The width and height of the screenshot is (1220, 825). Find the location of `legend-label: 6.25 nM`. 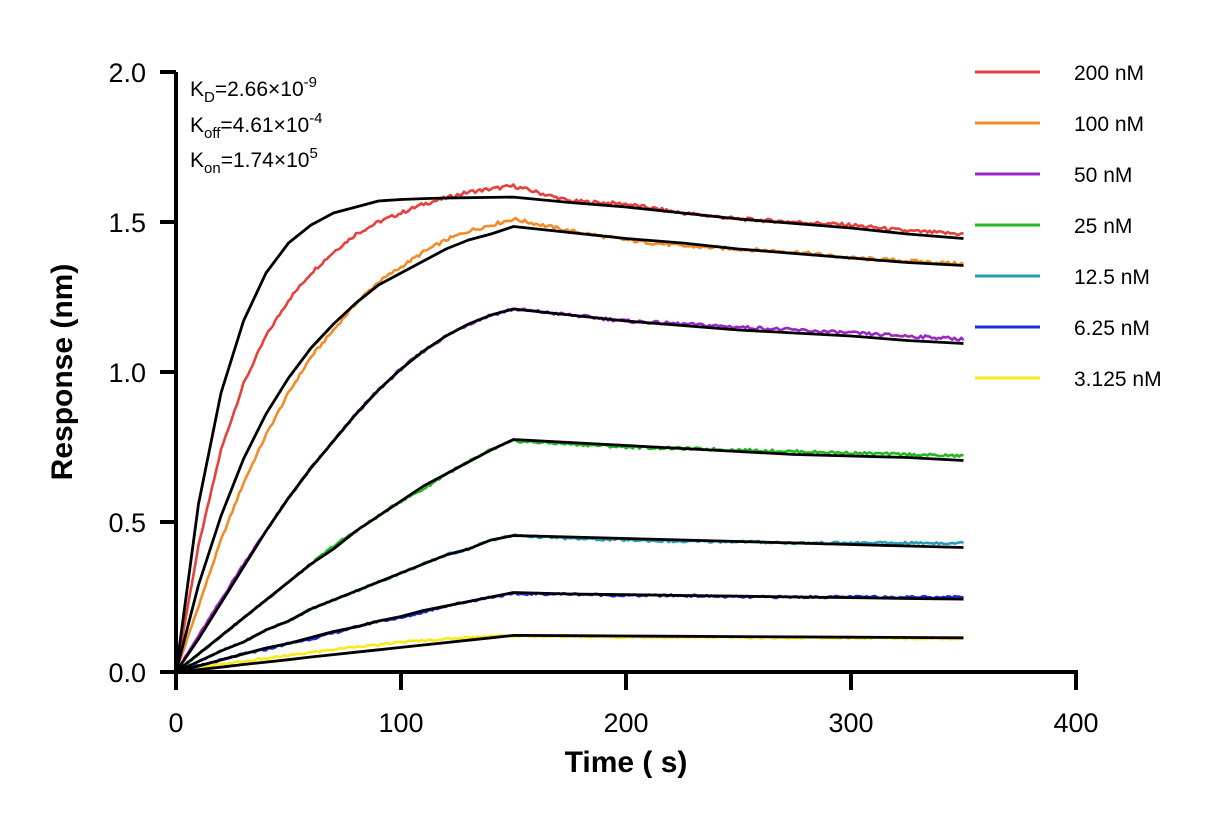

legend-label: 6.25 nM is located at coordinates (1112, 328).